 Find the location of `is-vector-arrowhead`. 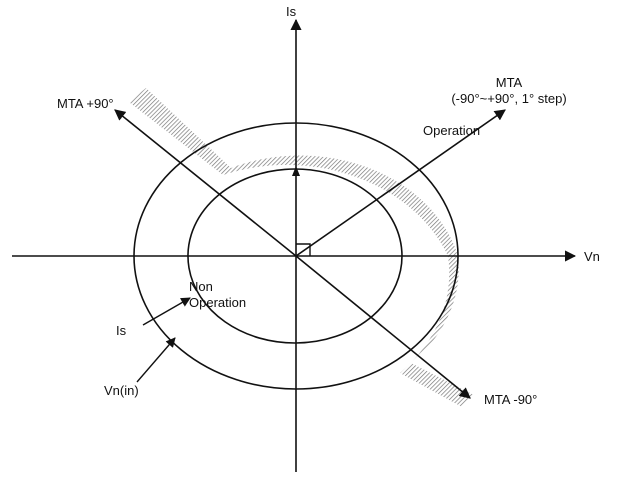

is-vector-arrowhead is located at coordinates (296, 171).